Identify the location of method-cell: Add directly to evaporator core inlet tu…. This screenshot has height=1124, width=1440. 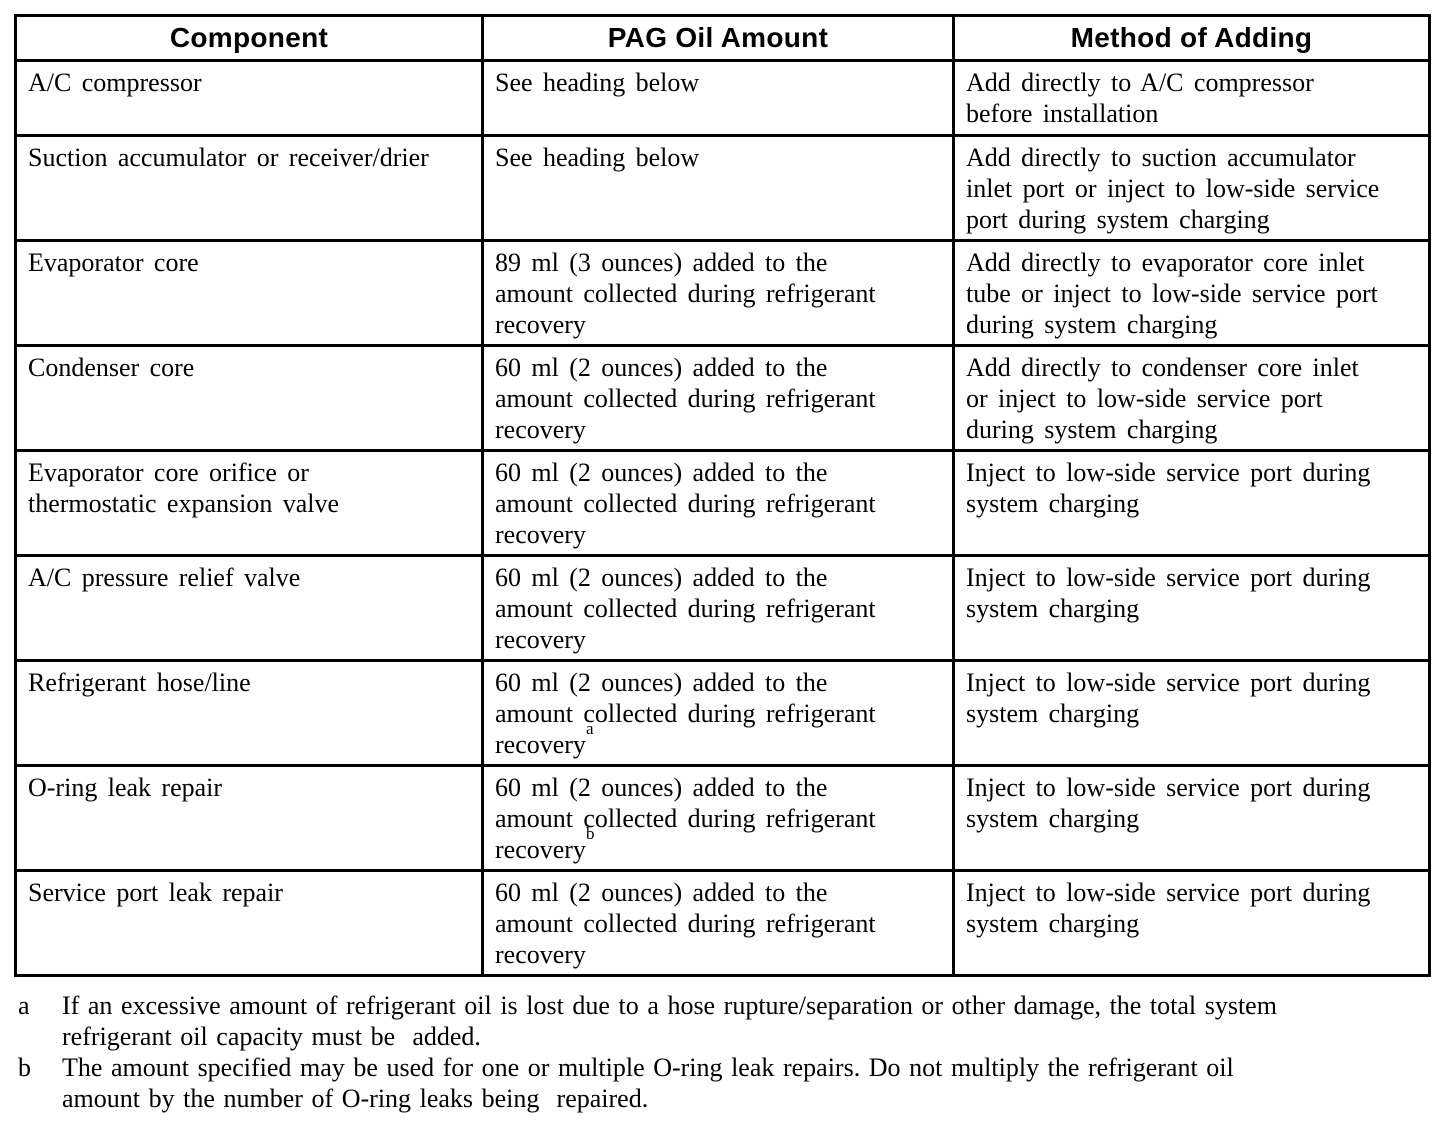
(1191, 293).